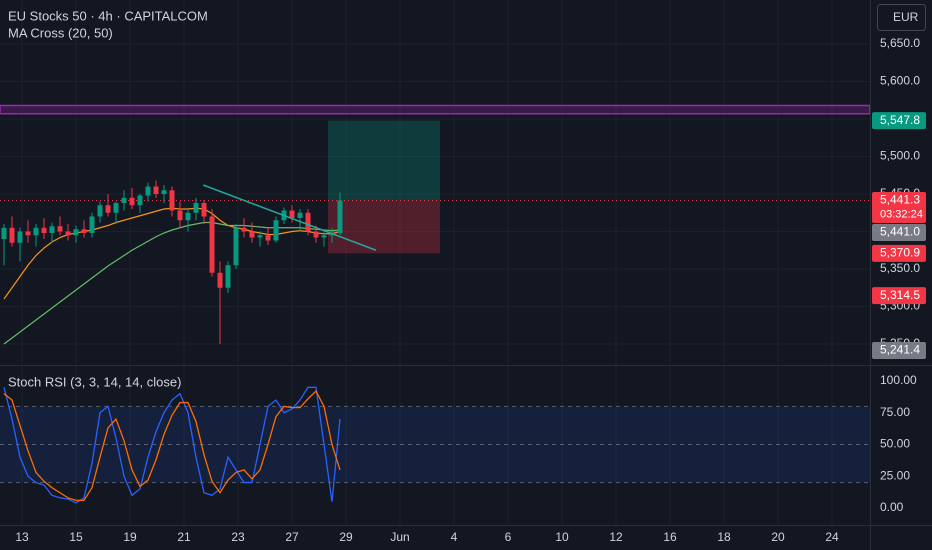 The width and height of the screenshot is (932, 550). I want to click on stop-zone, so click(384, 227).